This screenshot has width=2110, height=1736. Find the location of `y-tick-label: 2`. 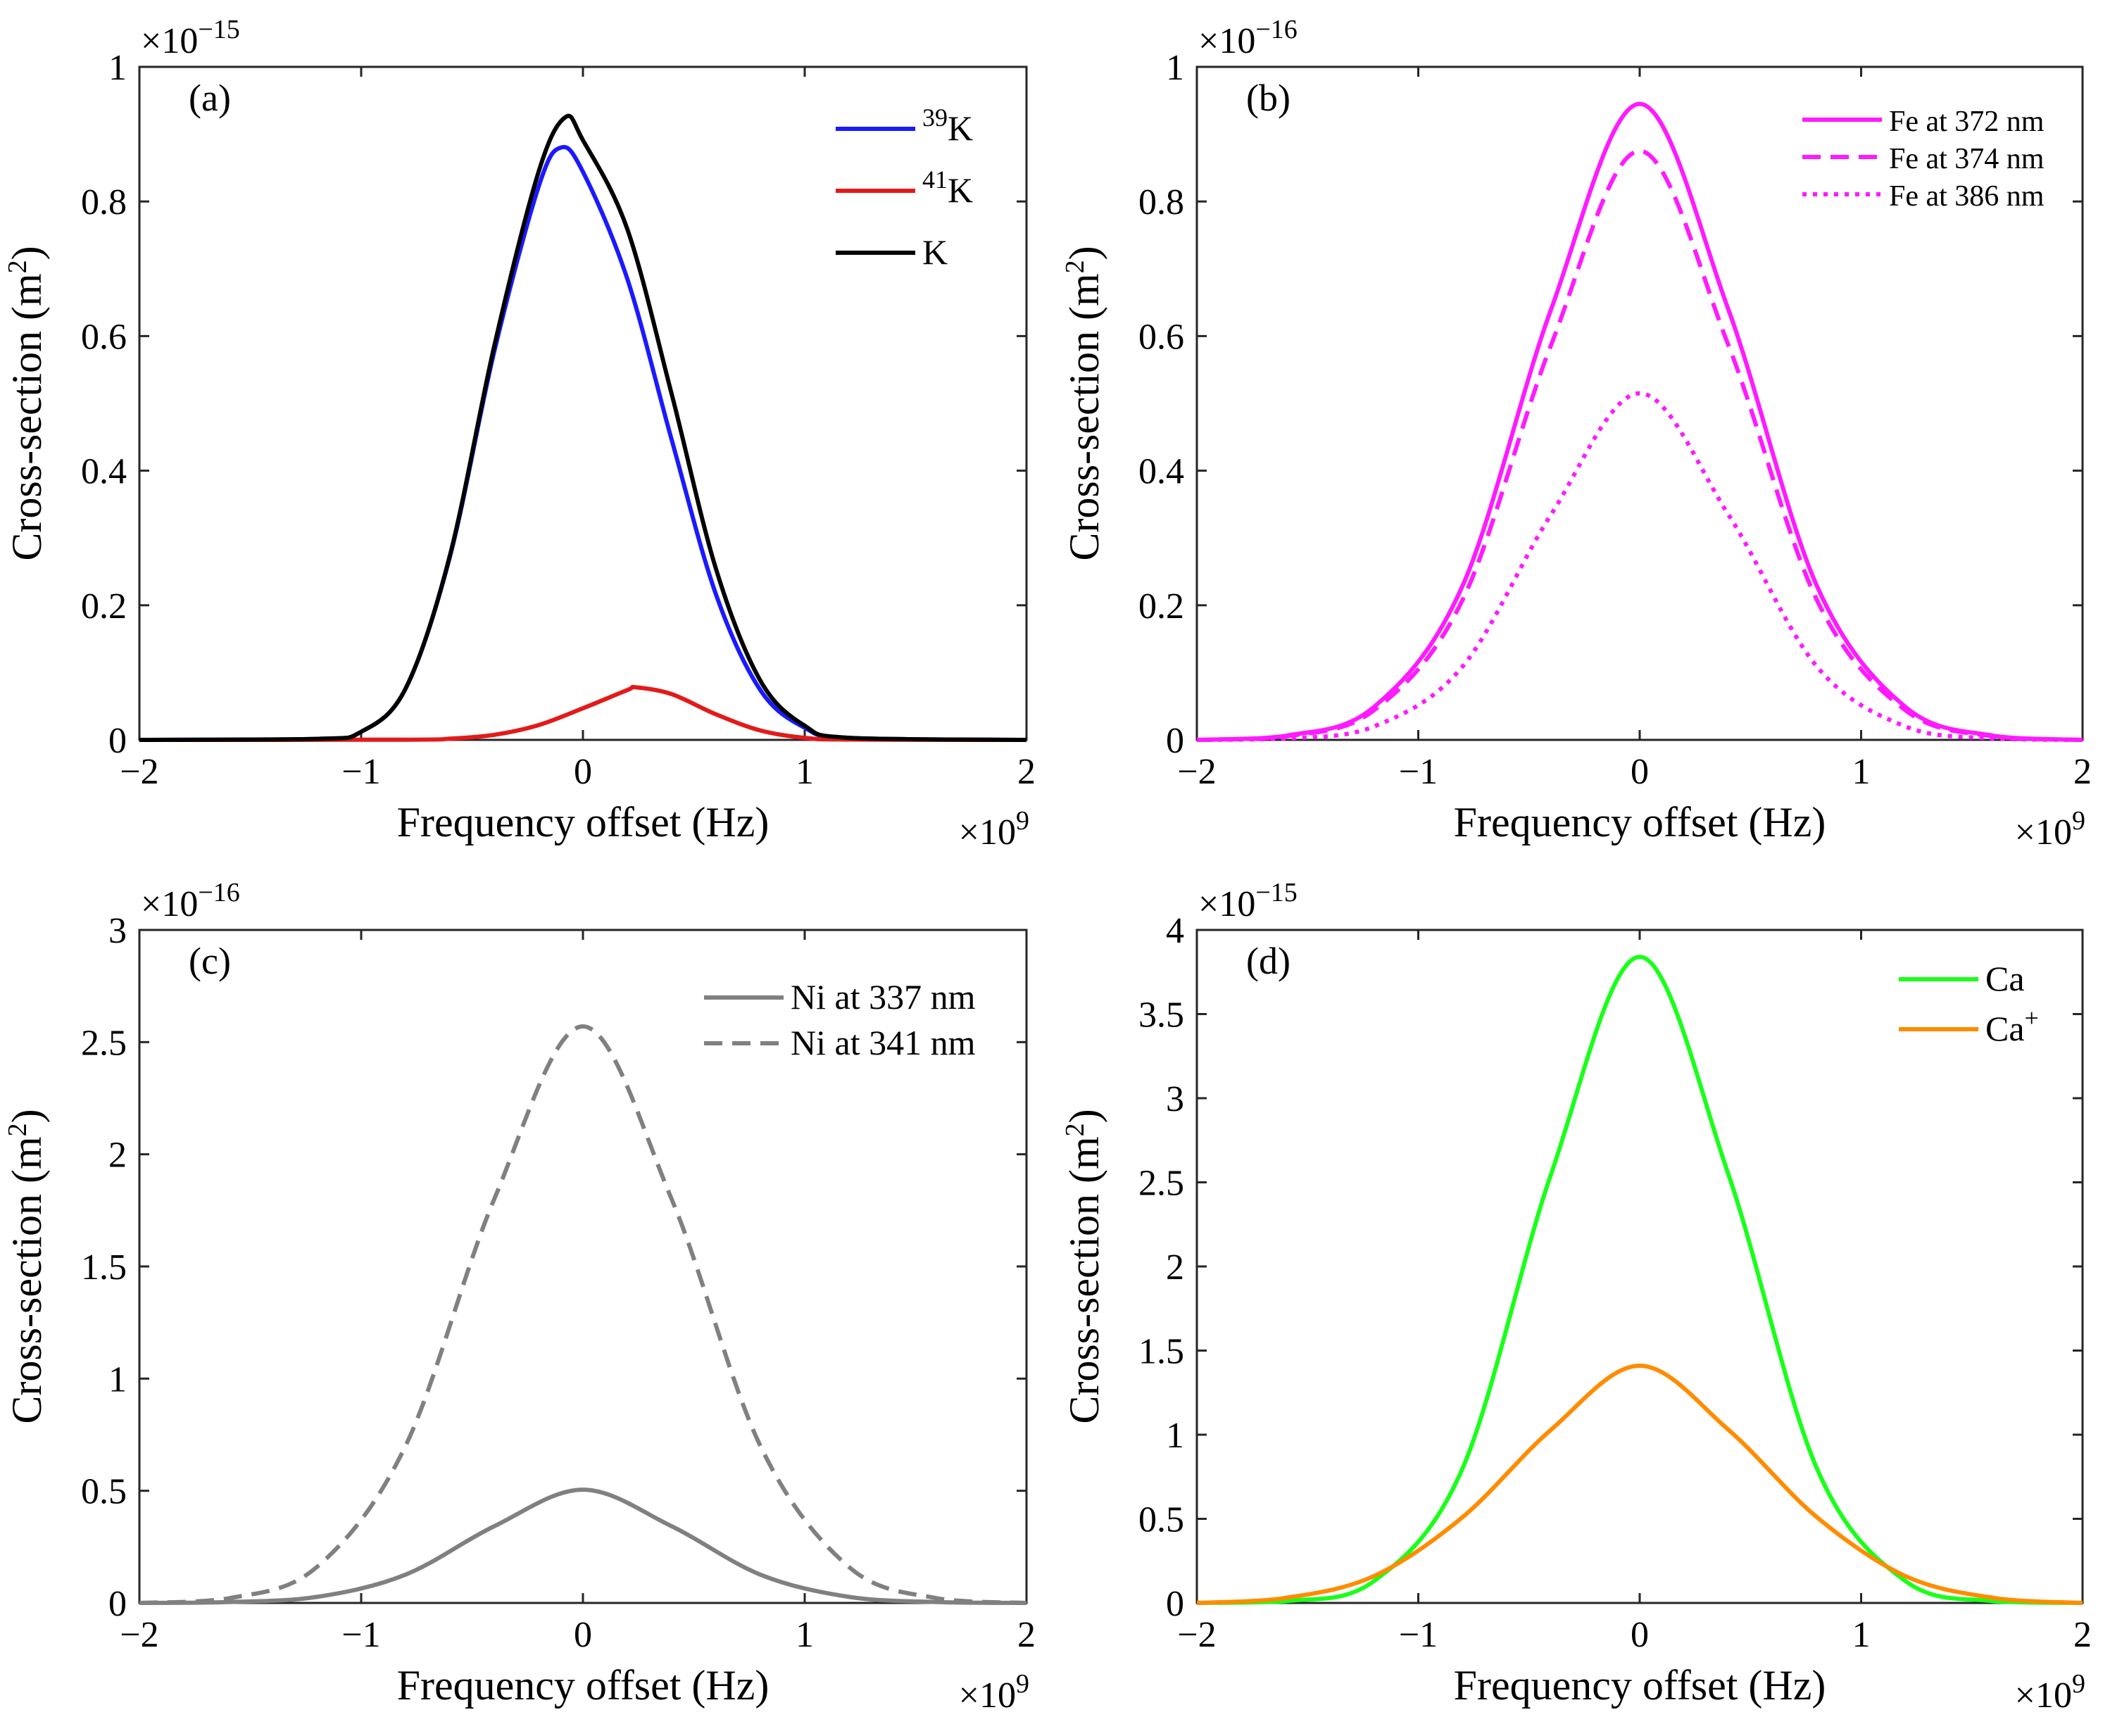

y-tick-label: 2 is located at coordinates (1175, 1267).